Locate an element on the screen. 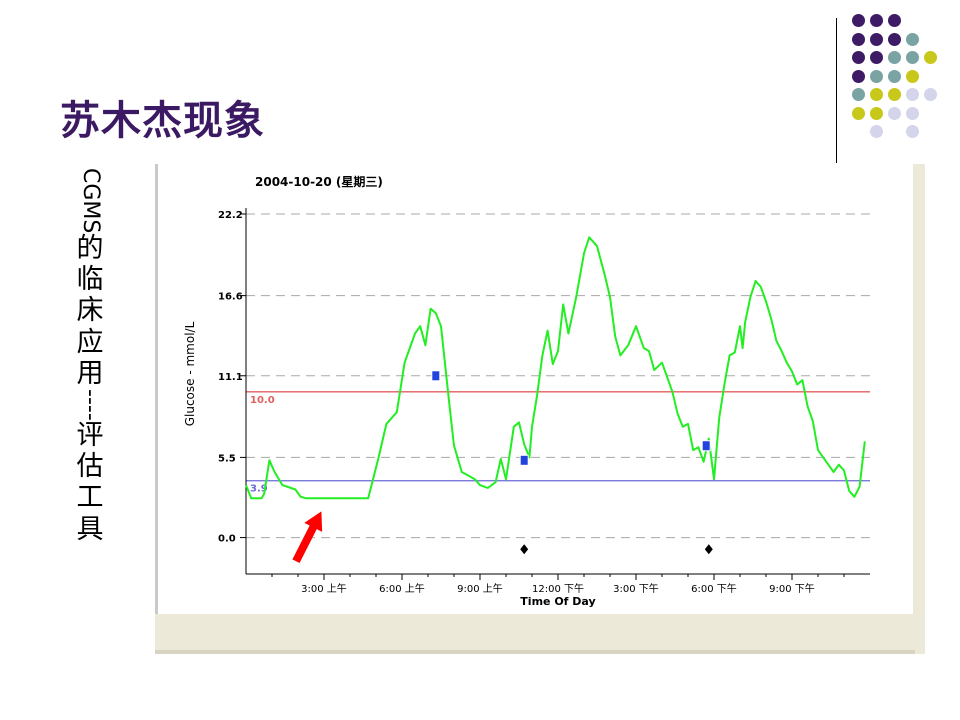 The width and height of the screenshot is (960, 720). chart-window-status-area is located at coordinates (540, 634).